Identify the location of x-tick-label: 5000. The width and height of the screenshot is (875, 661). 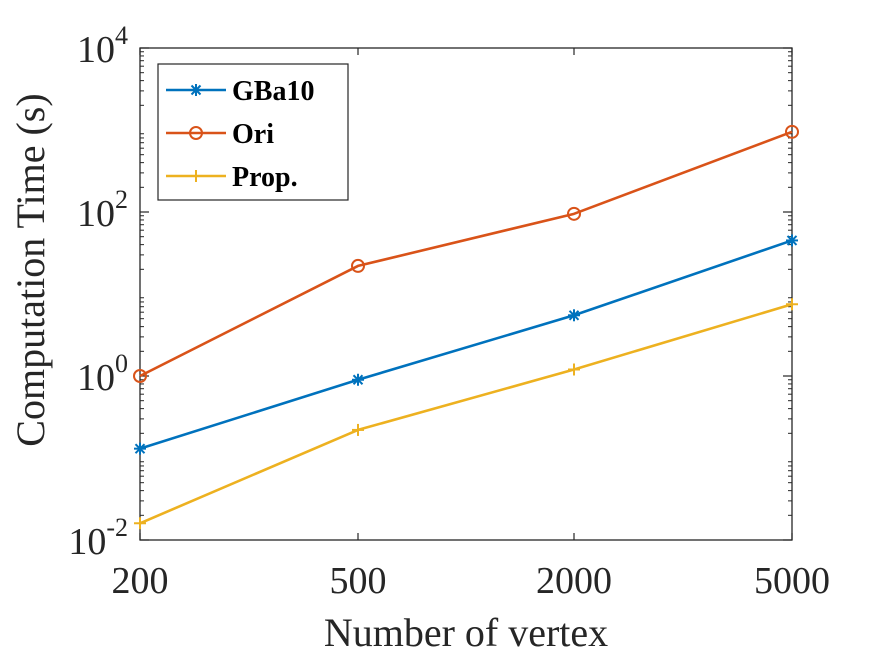
(792, 581).